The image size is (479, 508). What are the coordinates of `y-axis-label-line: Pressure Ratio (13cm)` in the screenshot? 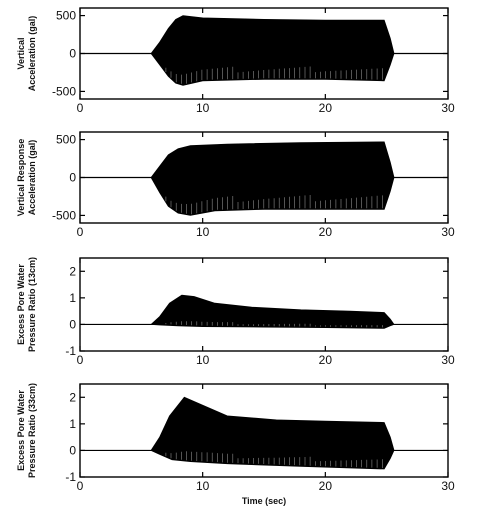 It's located at (32, 304).